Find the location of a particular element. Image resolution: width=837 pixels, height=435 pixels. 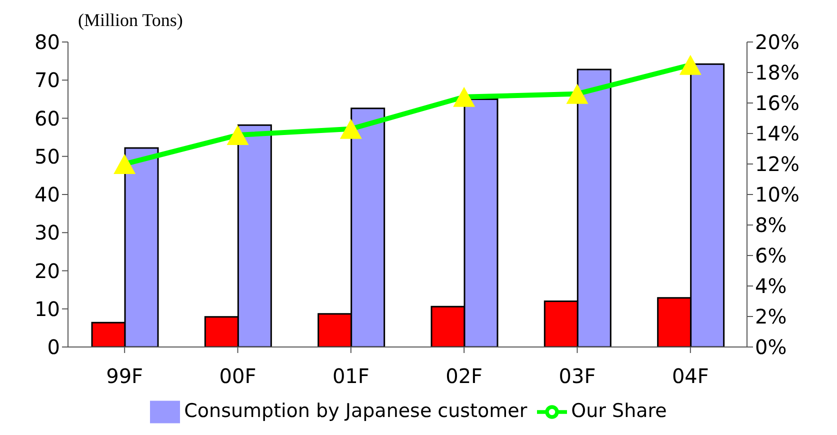

y2-tick-label: 18% is located at coordinates (777, 72).